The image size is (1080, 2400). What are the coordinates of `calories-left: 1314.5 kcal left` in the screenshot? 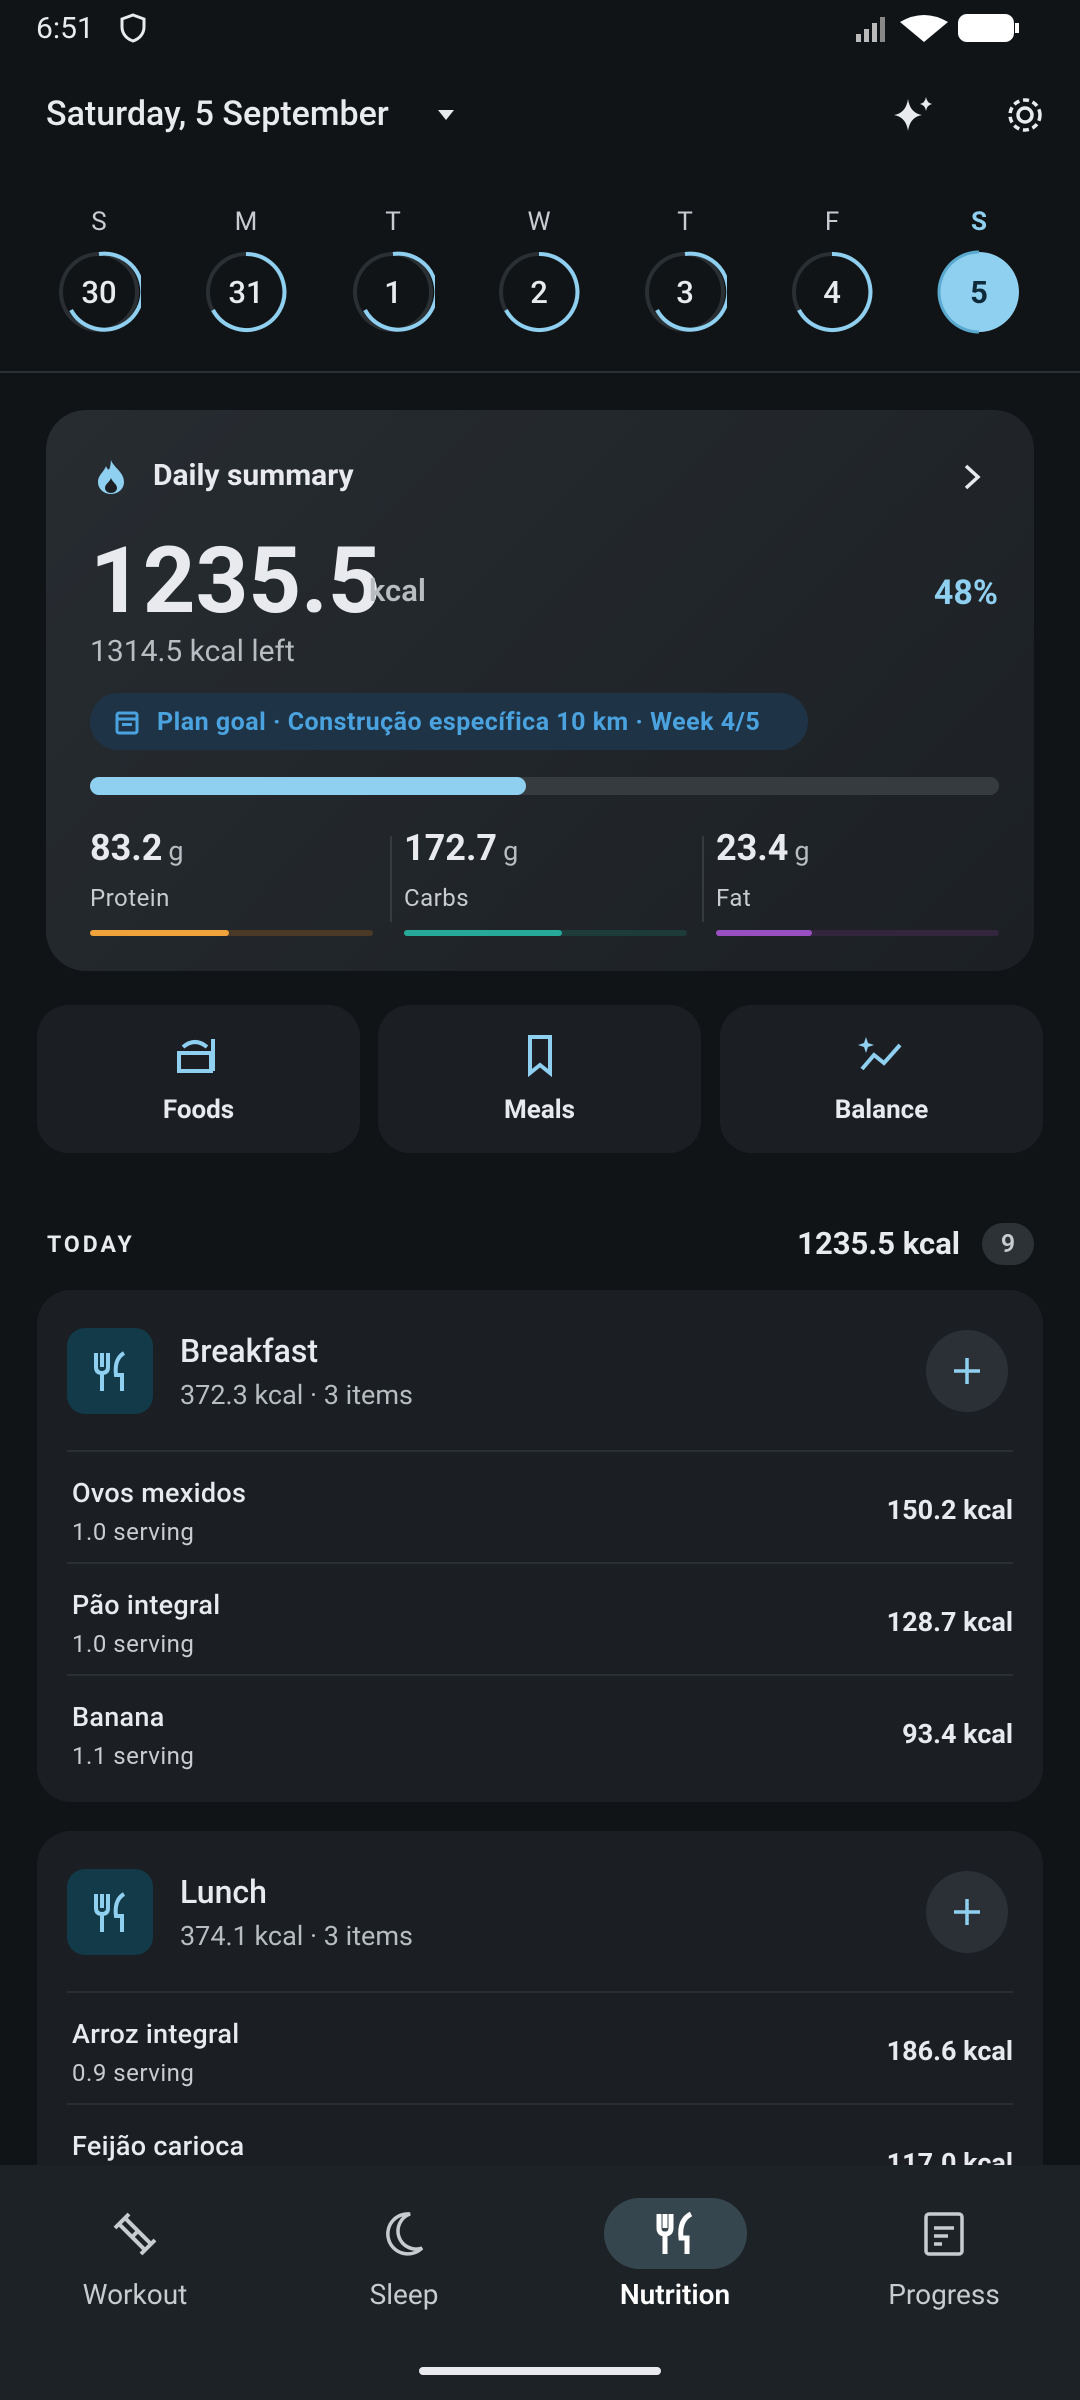 It's located at (192, 651).